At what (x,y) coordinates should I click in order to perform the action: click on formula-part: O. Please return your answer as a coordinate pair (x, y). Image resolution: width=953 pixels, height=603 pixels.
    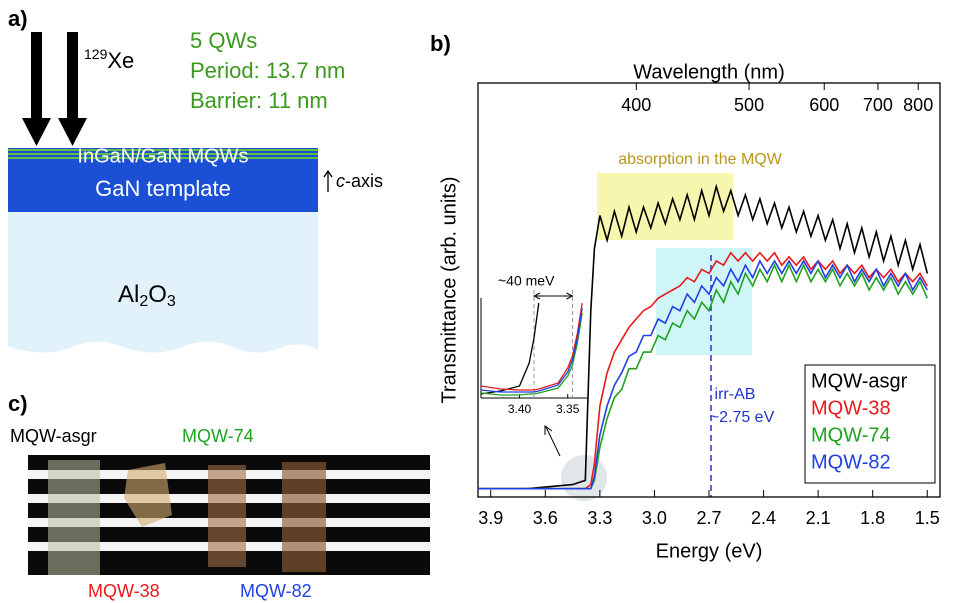
    Looking at the image, I should click on (157, 294).